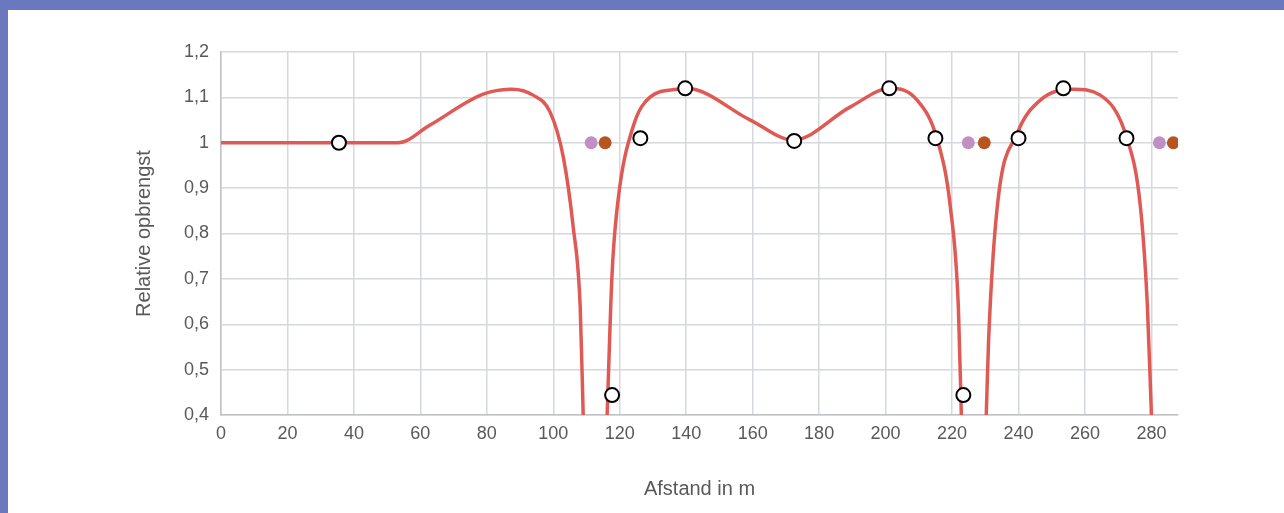 The height and width of the screenshot is (513, 1284). Describe the element at coordinates (752, 432) in the screenshot. I see `x-tick-label: 160` at that location.